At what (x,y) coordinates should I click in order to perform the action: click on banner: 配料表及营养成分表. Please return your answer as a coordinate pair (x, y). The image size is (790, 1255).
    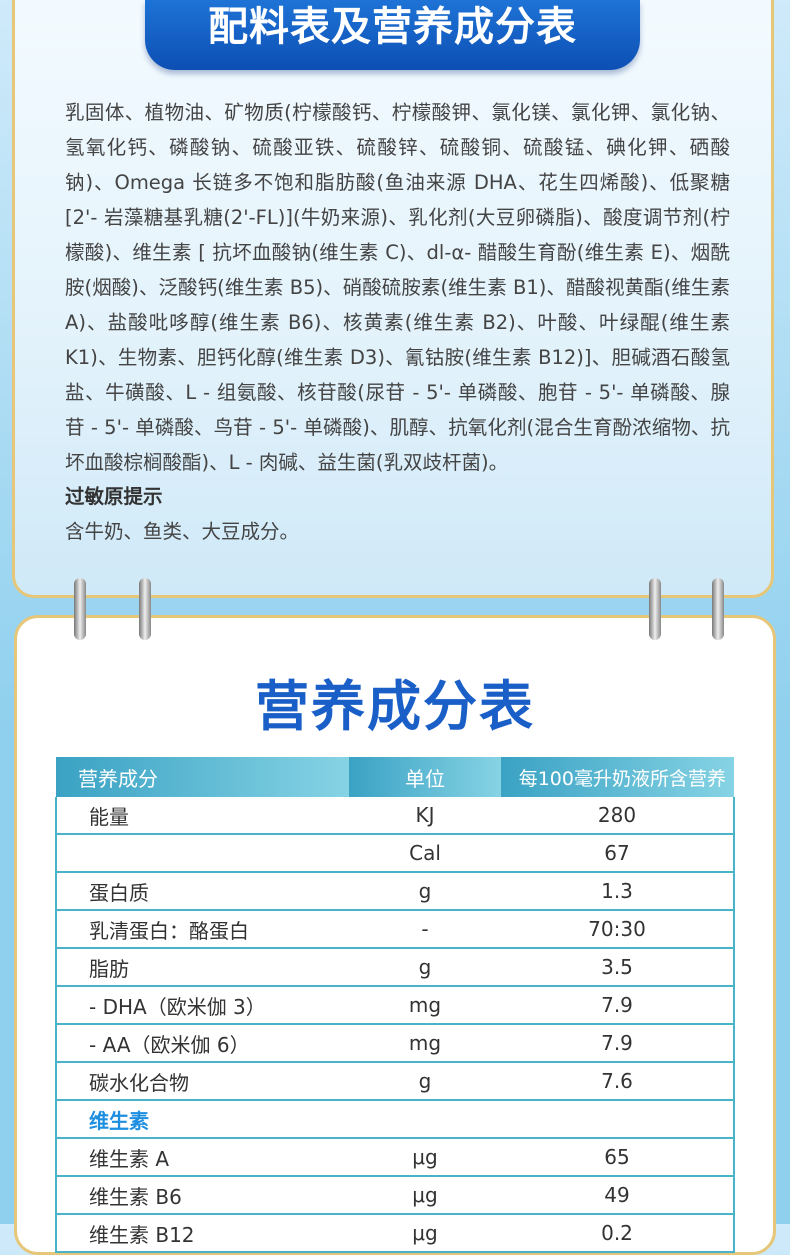
    Looking at the image, I should click on (392, 35).